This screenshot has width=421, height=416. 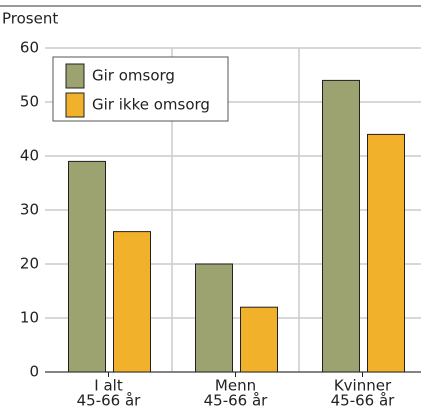 What do you see at coordinates (29, 156) in the screenshot?
I see `y-tick-label: 40` at bounding box center [29, 156].